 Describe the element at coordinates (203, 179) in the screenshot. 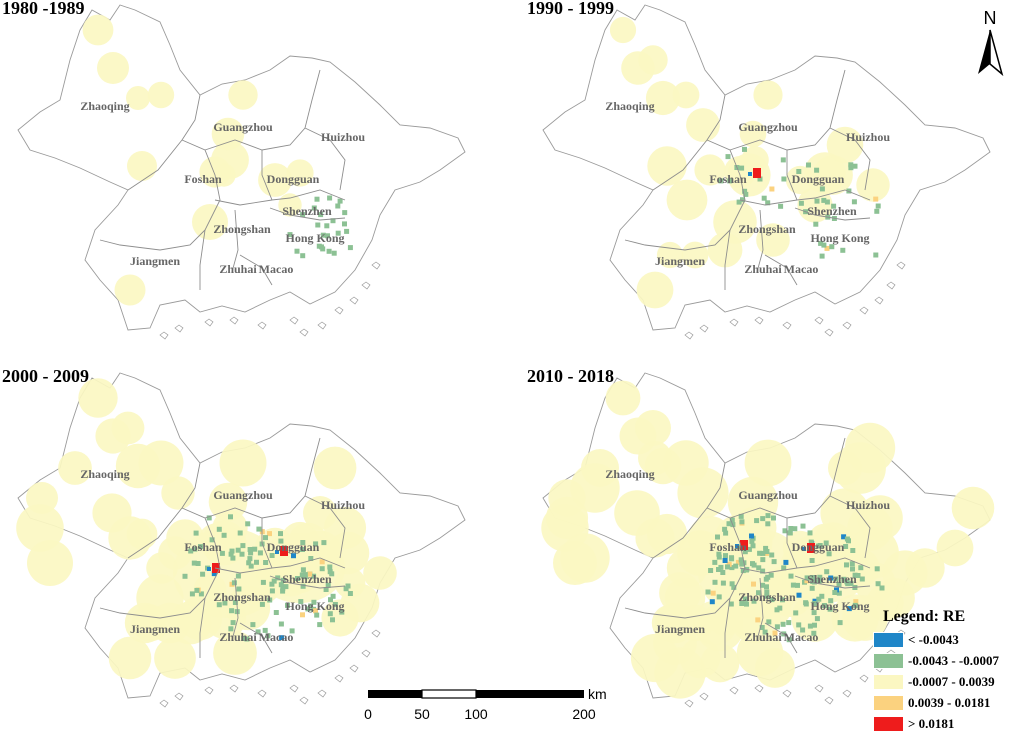

I see `city-label: Foshan` at that location.